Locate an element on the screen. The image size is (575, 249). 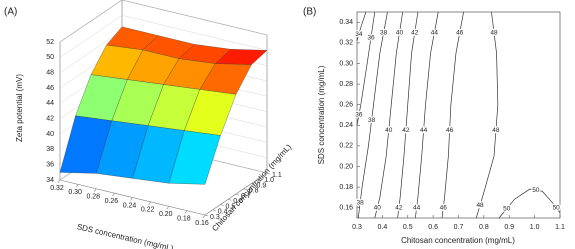
y-axis-label: SDS concentration (mg/mL) is located at coordinates (321, 114).